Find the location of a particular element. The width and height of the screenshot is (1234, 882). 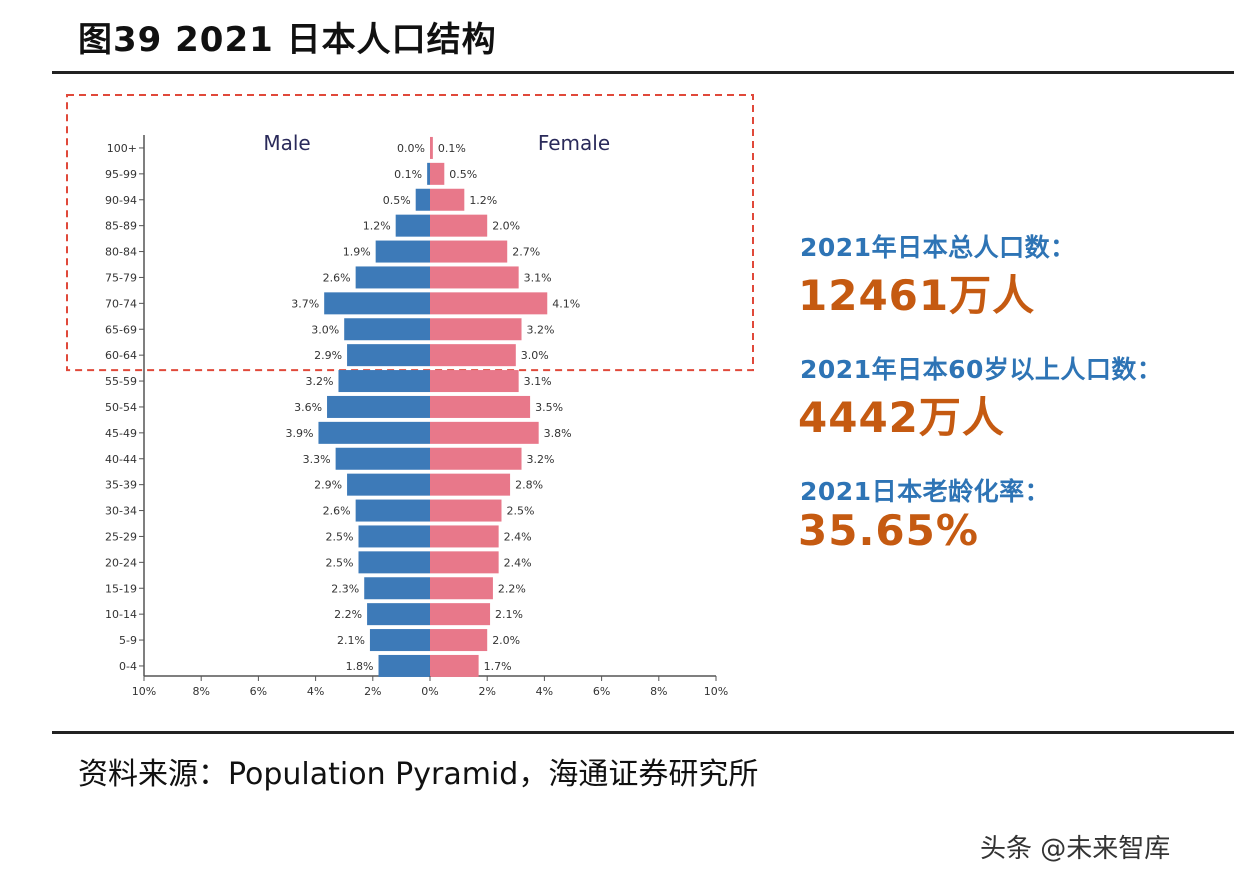

bottom-rule is located at coordinates (643, 732).